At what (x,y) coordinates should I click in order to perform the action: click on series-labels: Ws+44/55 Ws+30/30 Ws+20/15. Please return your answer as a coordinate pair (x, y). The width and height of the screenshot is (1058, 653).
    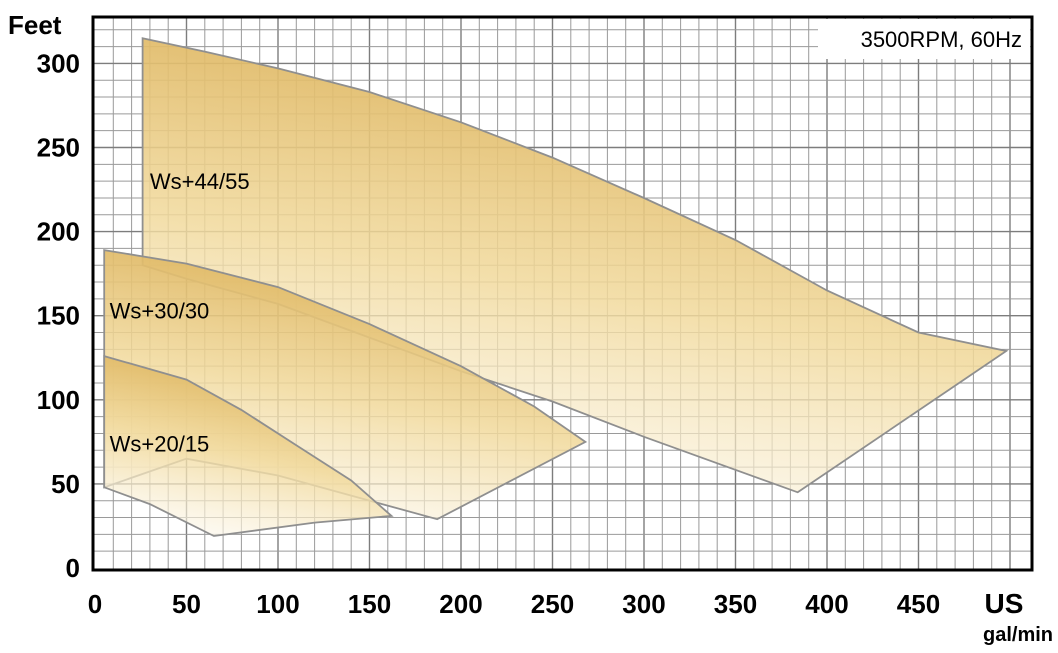
    Looking at the image, I should click on (180, 312).